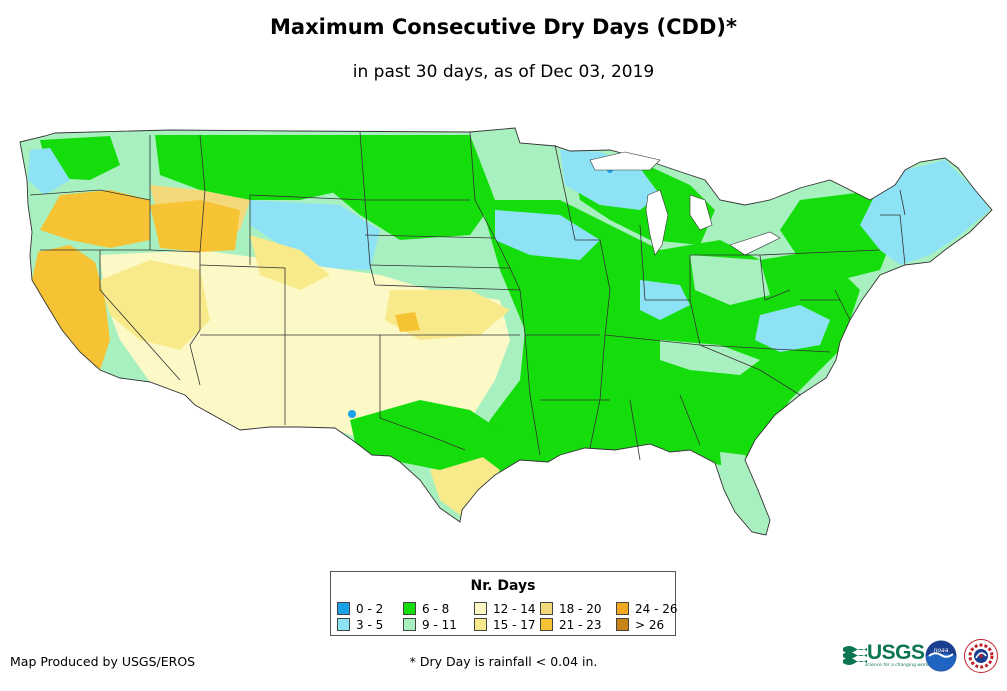  Describe the element at coordinates (941, 650) in the screenshot. I see `noaa-logo-text: noaa` at that location.